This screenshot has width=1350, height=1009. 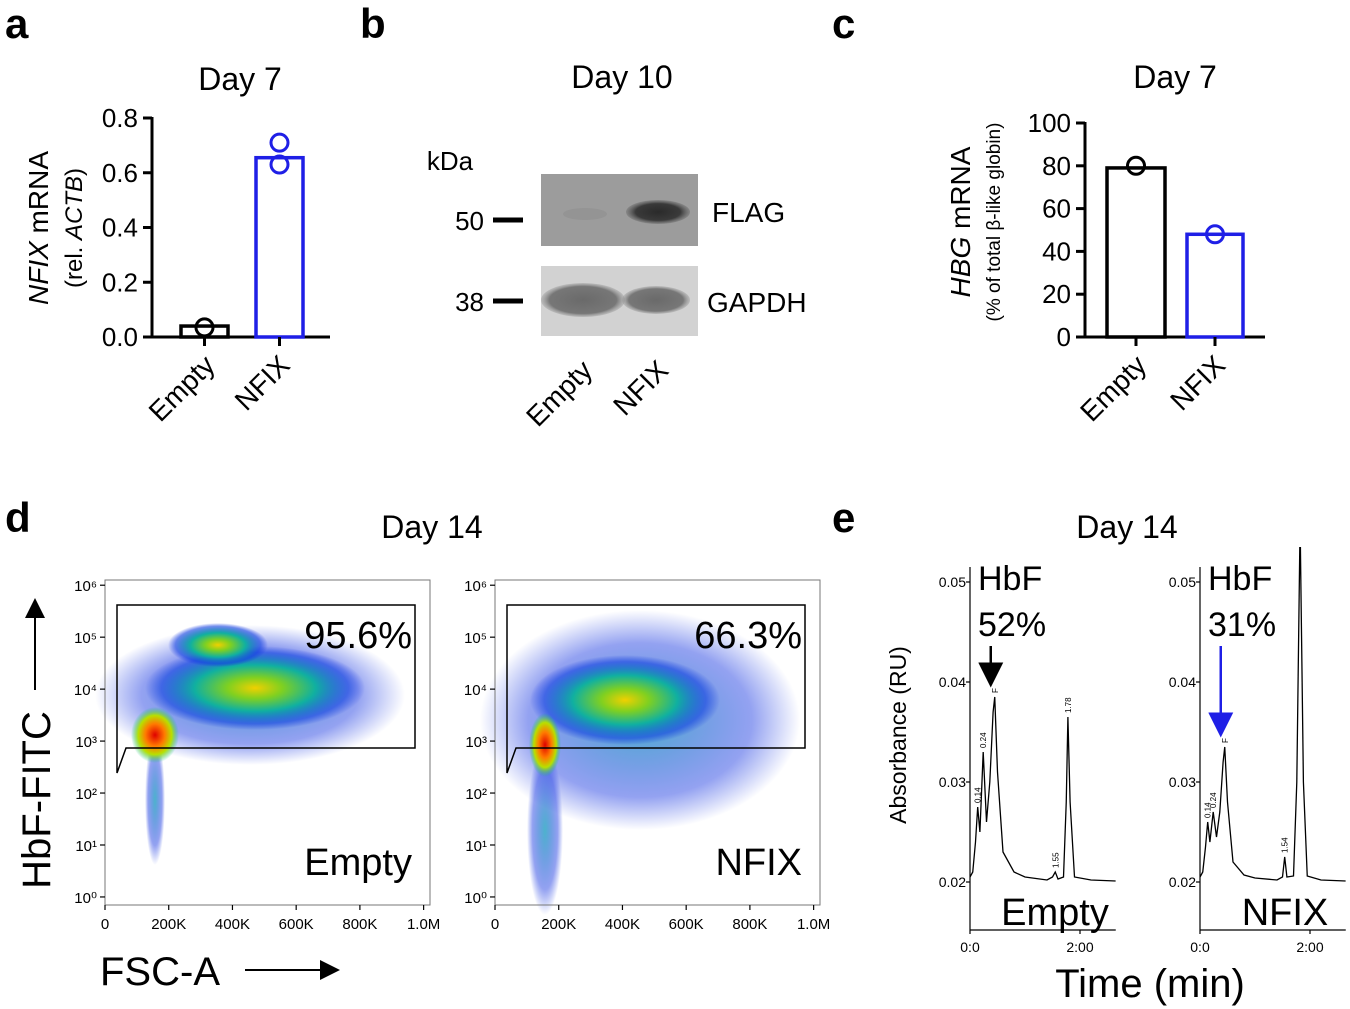 What do you see at coordinates (475, 898) in the screenshot?
I see `y-tick-label: 10⁰` at bounding box center [475, 898].